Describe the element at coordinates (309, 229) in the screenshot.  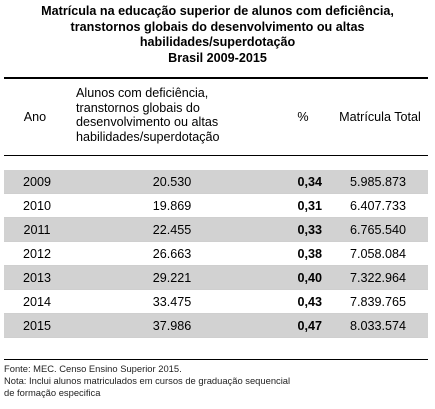
I see `cell-percent: 0,33` at that location.